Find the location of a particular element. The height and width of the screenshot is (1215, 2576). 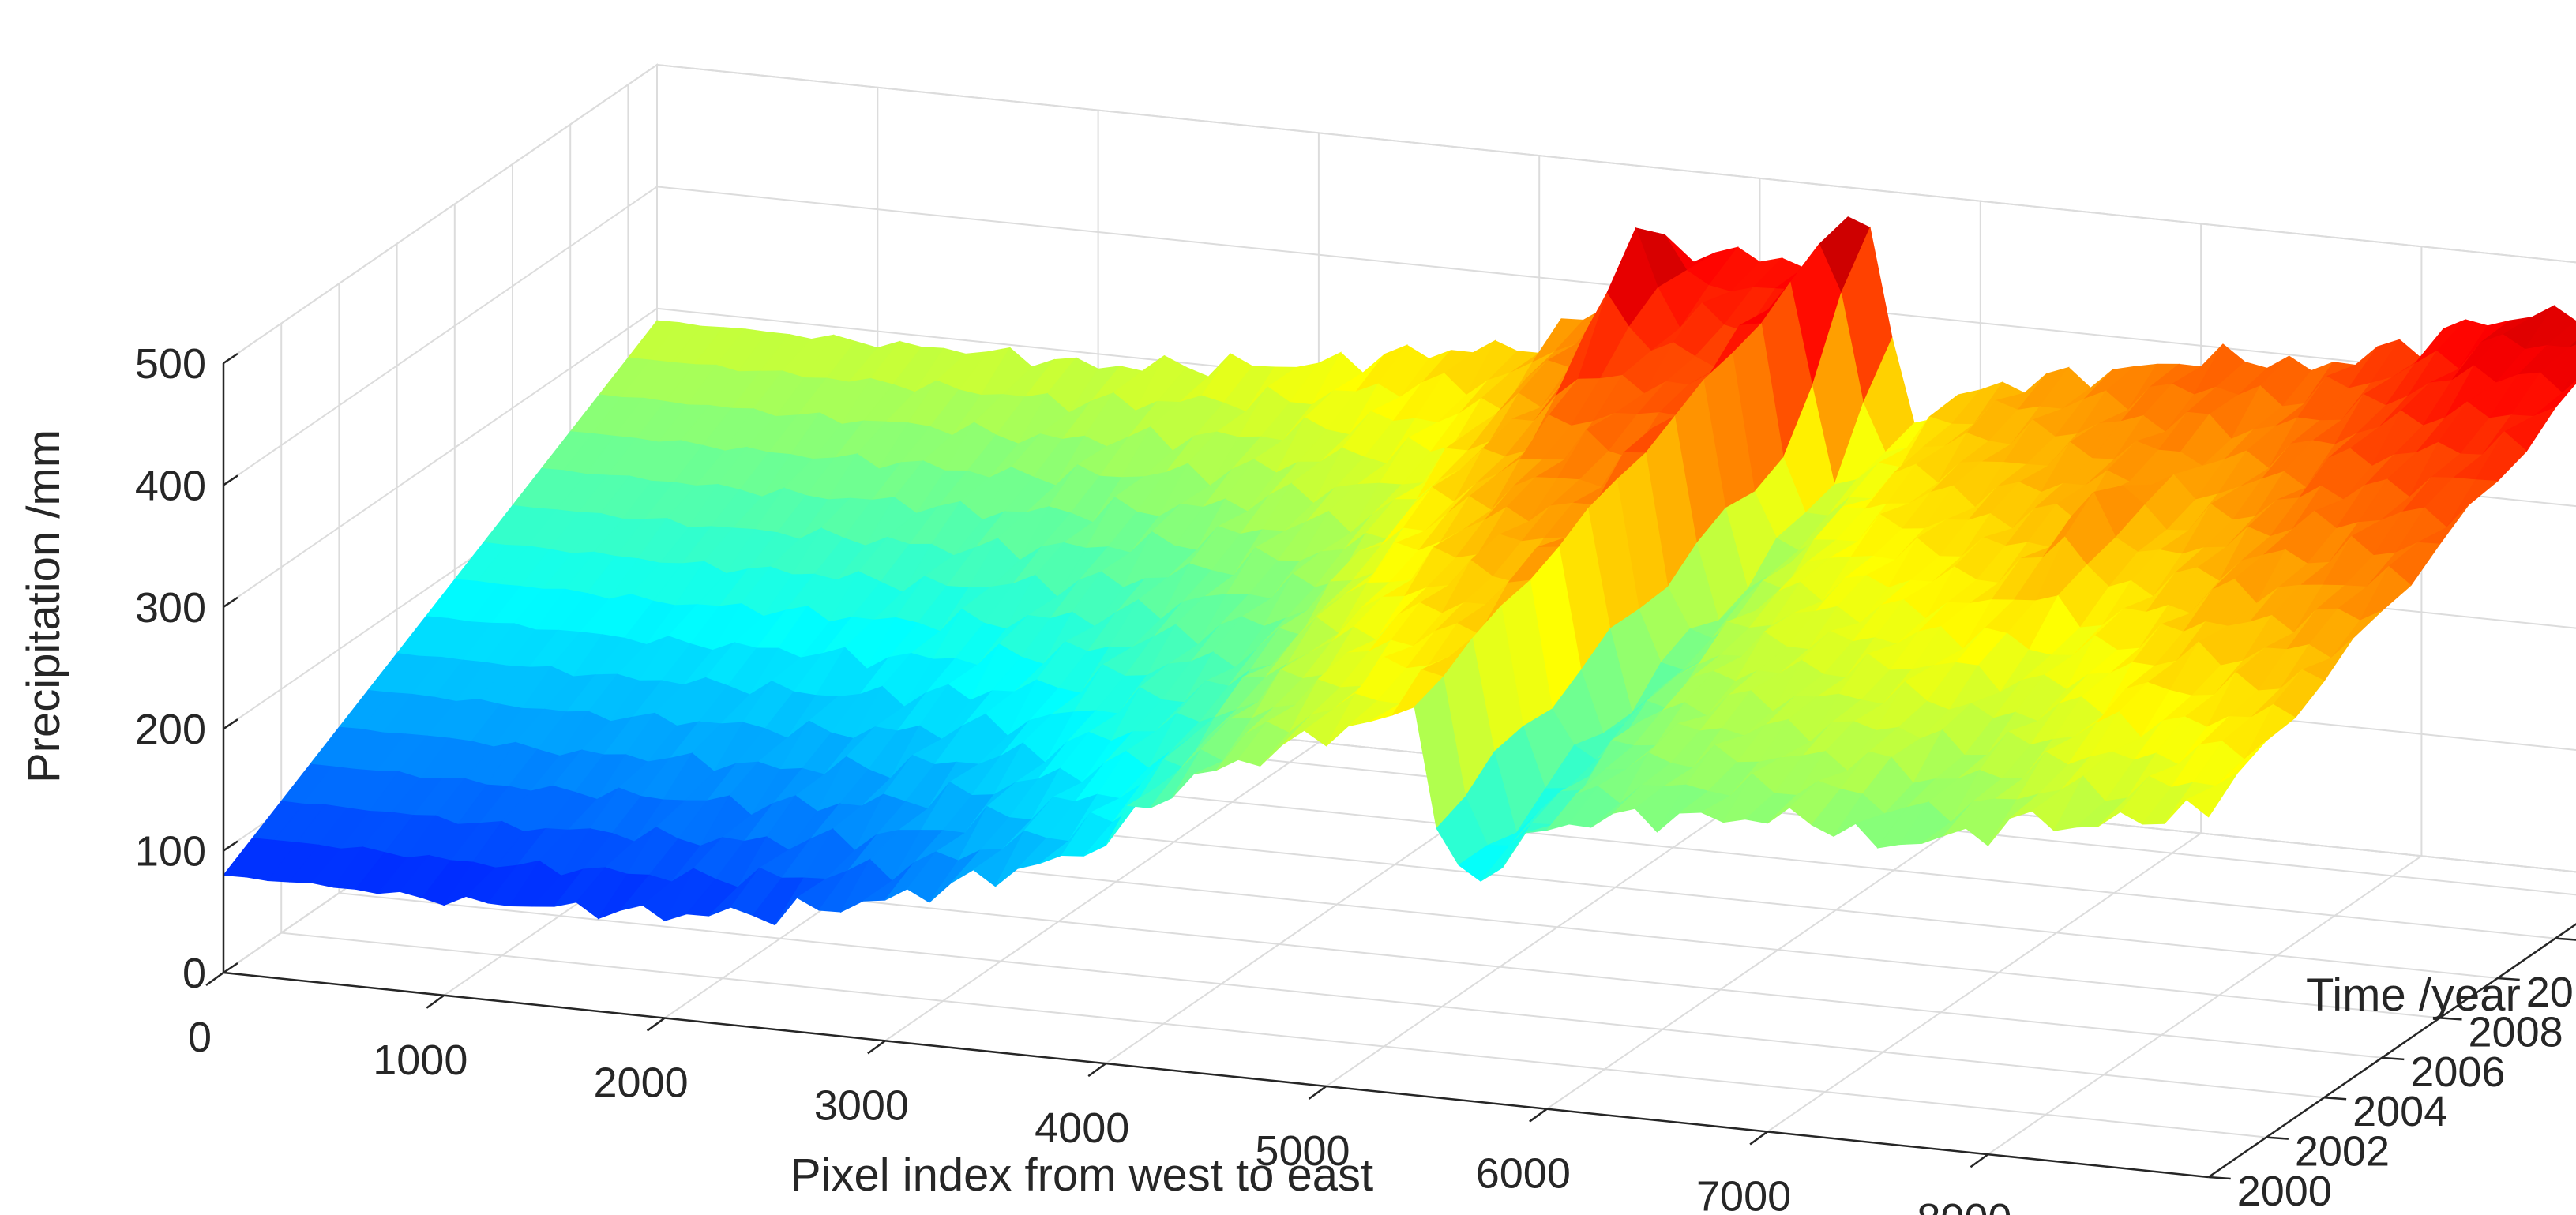

x-gridline is located at coordinates (1102, 587).